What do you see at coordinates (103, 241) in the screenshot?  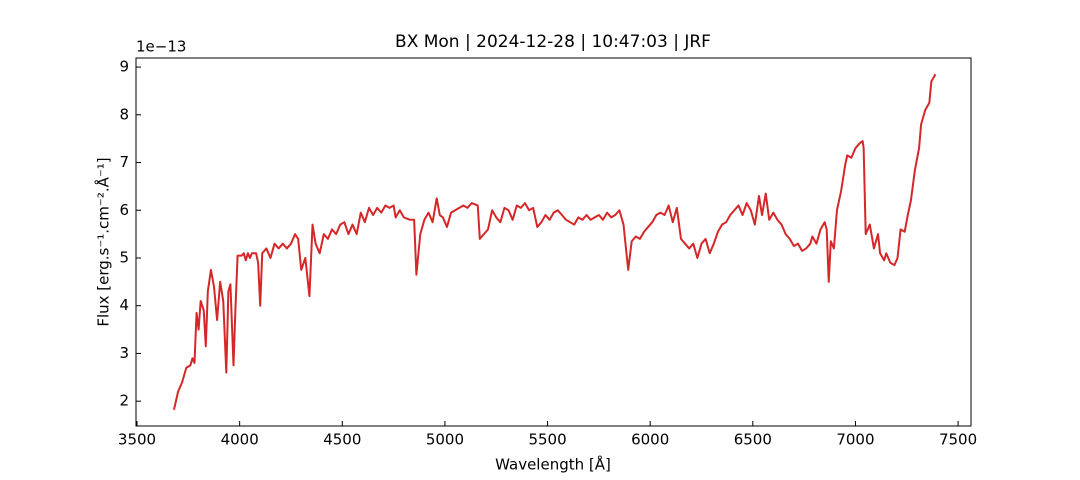 I see `y-axis-label: Flux [erg.s⁻¹.cm⁻².Å⁻¹]` at bounding box center [103, 241].